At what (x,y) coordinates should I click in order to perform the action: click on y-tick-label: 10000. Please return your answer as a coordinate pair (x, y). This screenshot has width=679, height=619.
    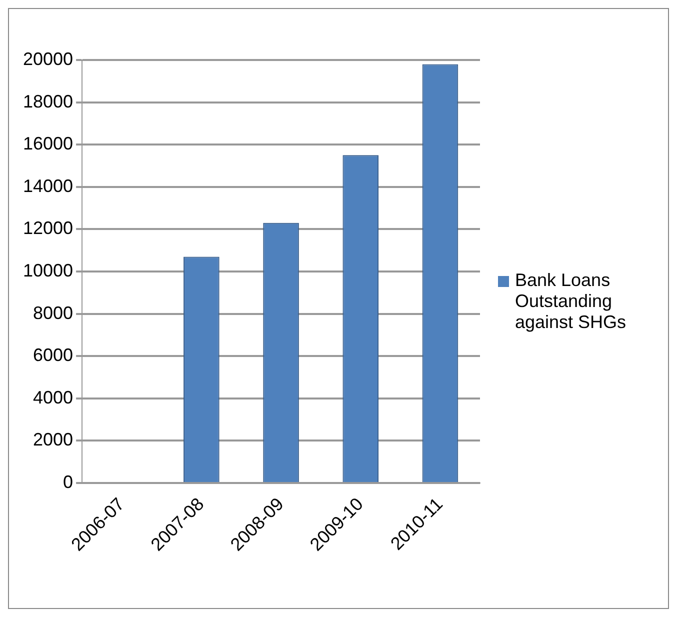
    Looking at the image, I should click on (48, 270).